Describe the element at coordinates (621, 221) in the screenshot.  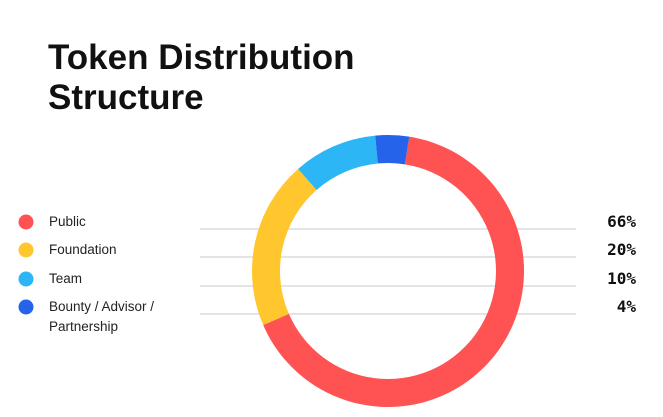
I see `value-label: 66%` at that location.